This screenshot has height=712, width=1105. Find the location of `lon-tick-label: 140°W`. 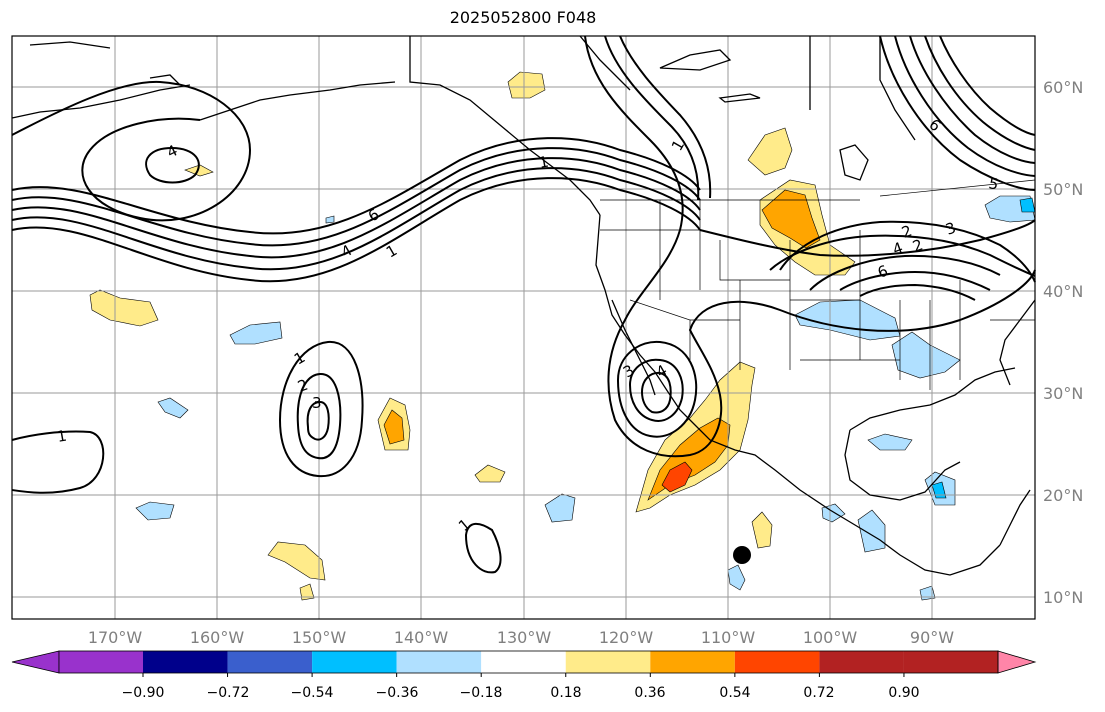

lon-tick-label: 140°W is located at coordinates (421, 637).